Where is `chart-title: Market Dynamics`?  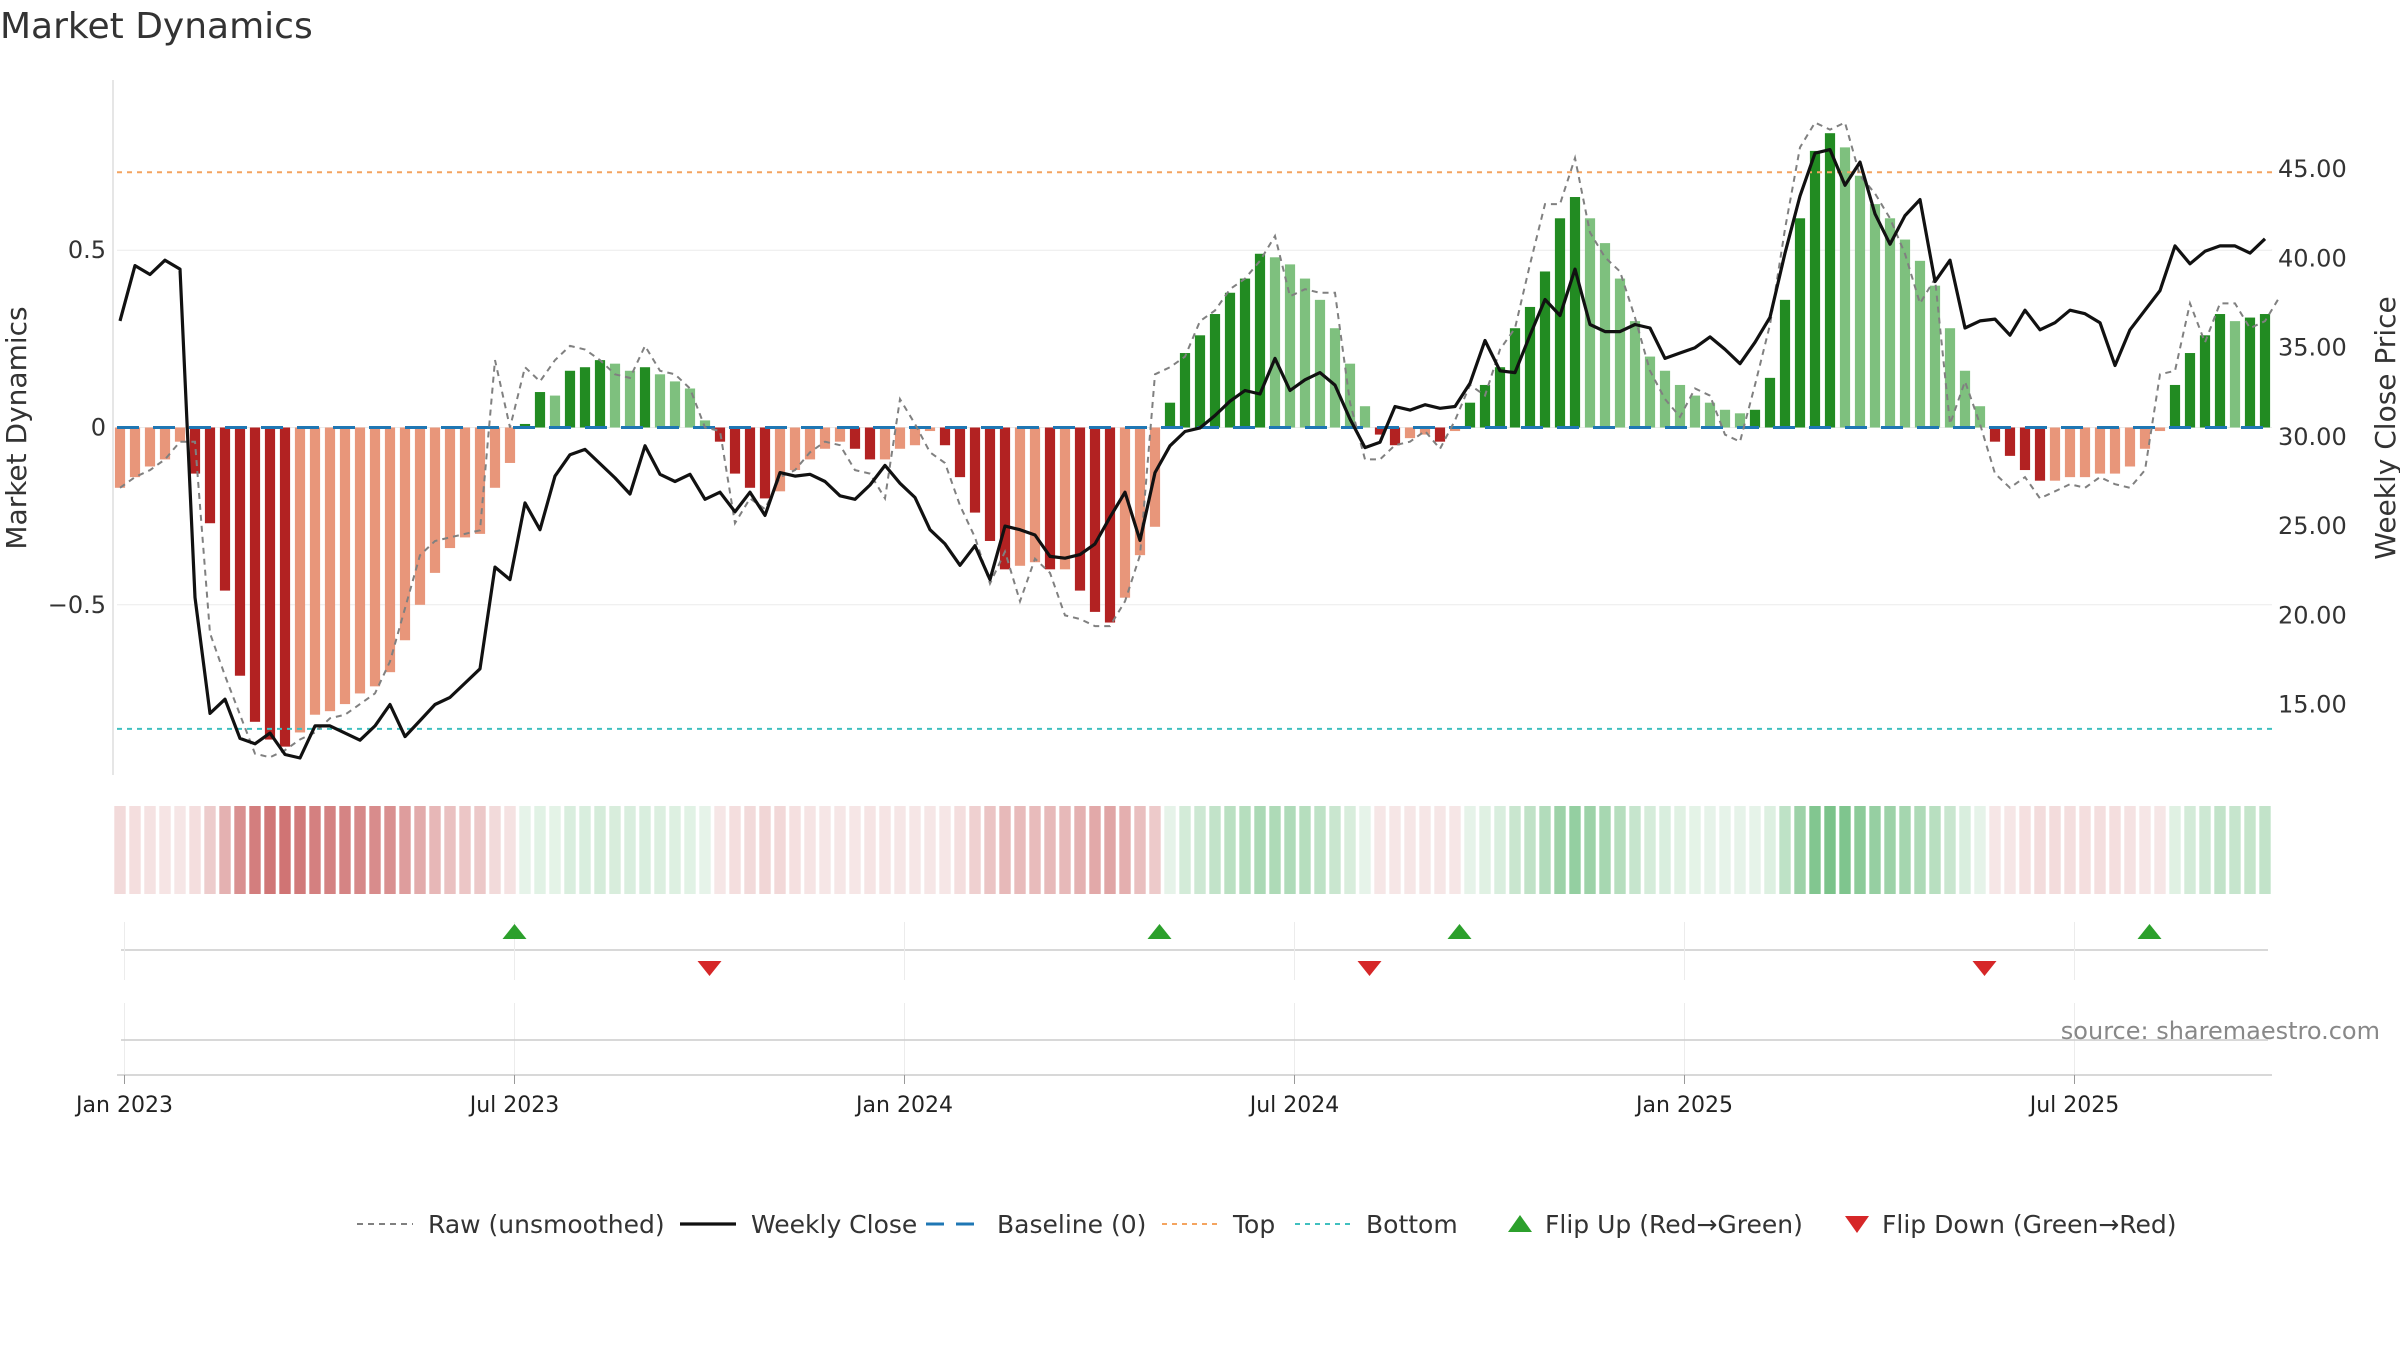 chart-title: Market Dynamics is located at coordinates (156, 26).